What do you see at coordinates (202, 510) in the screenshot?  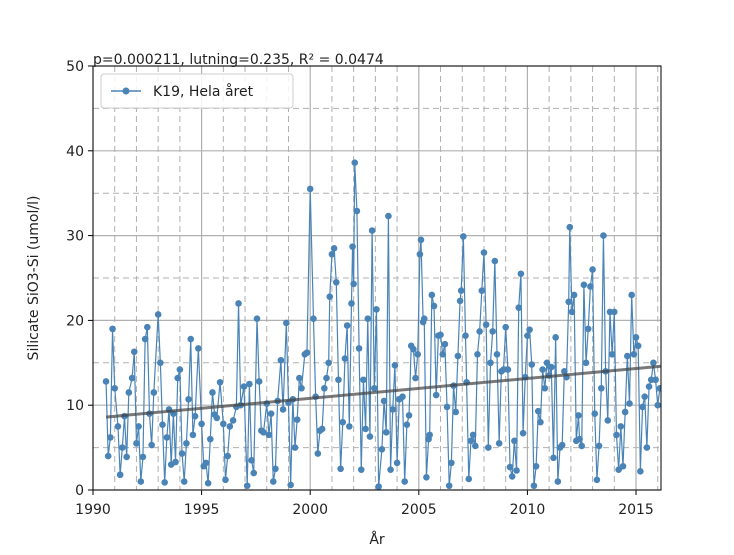 I see `x-tick-label: 1995` at bounding box center [202, 510].